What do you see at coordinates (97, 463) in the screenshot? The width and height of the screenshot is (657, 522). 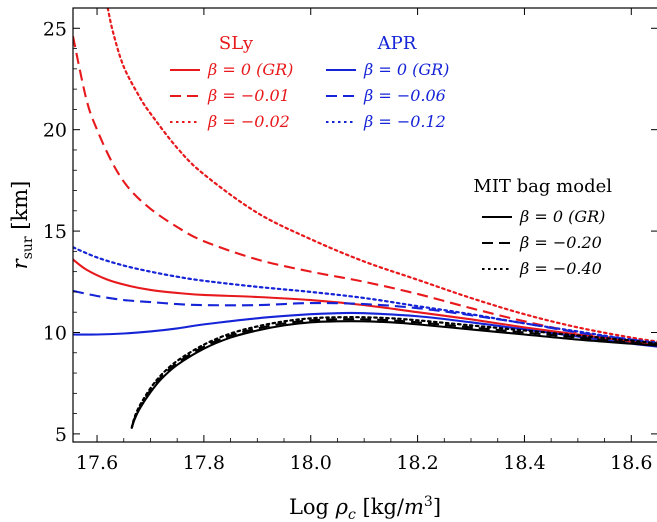 I see `x-tick-label: 17.6` at bounding box center [97, 463].